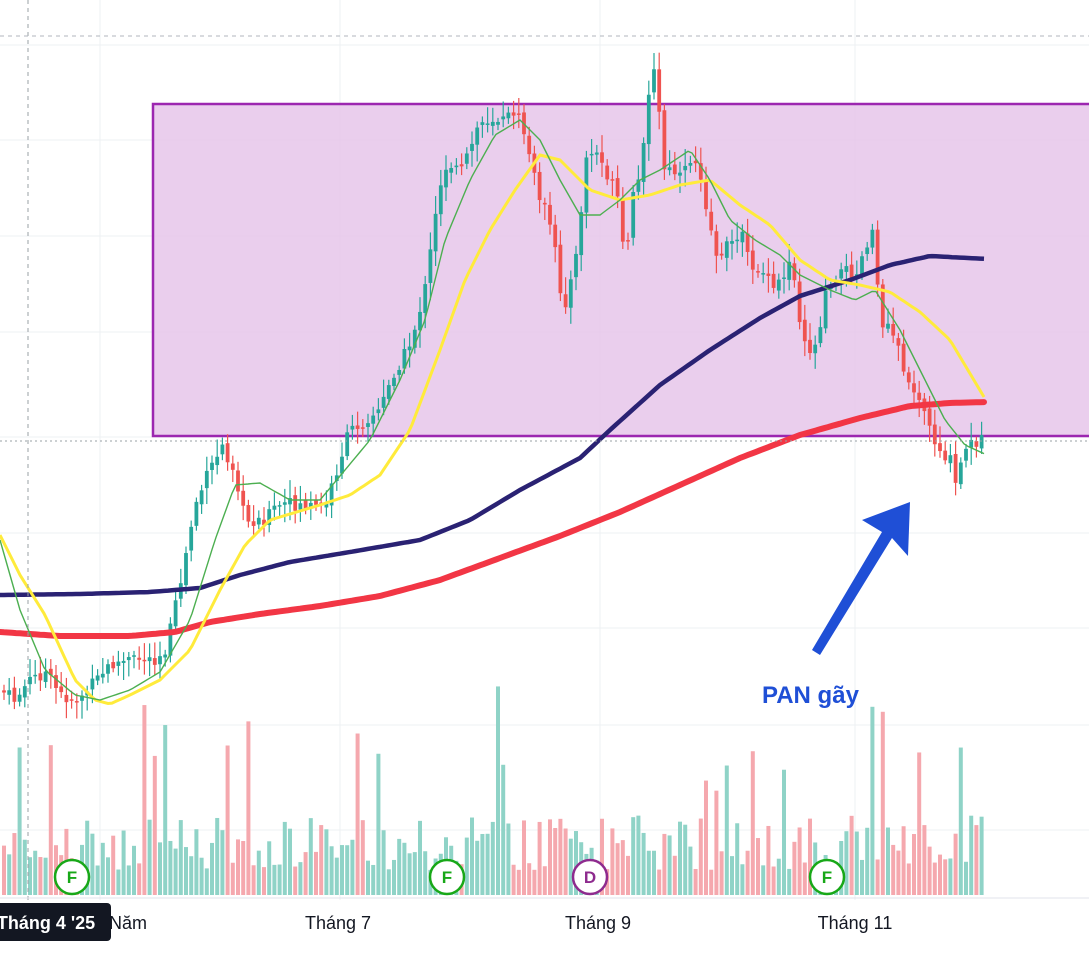  What do you see at coordinates (861, 578) in the screenshot?
I see `arrow-icon` at bounding box center [861, 578].